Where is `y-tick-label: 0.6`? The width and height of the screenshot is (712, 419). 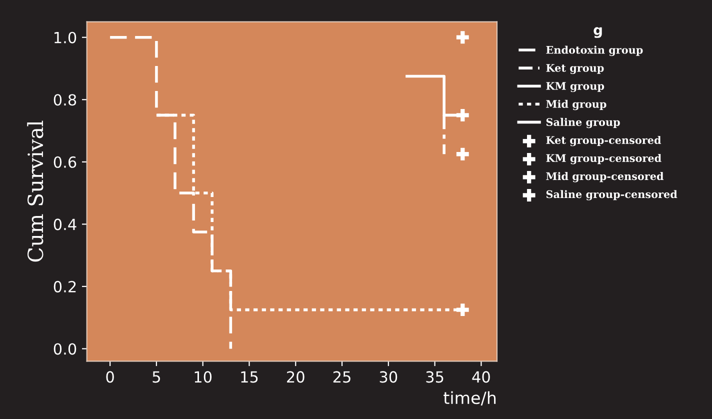
y-tick-label: 0.6 is located at coordinates (65, 162).